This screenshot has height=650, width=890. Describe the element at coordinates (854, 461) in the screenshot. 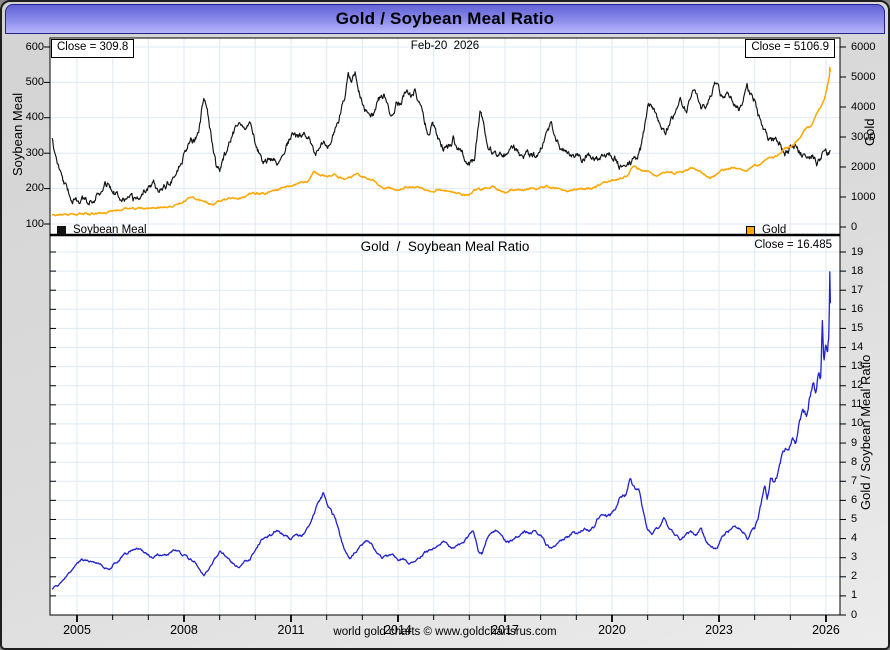

I see `ratio-axis-tick-label: 8` at that location.